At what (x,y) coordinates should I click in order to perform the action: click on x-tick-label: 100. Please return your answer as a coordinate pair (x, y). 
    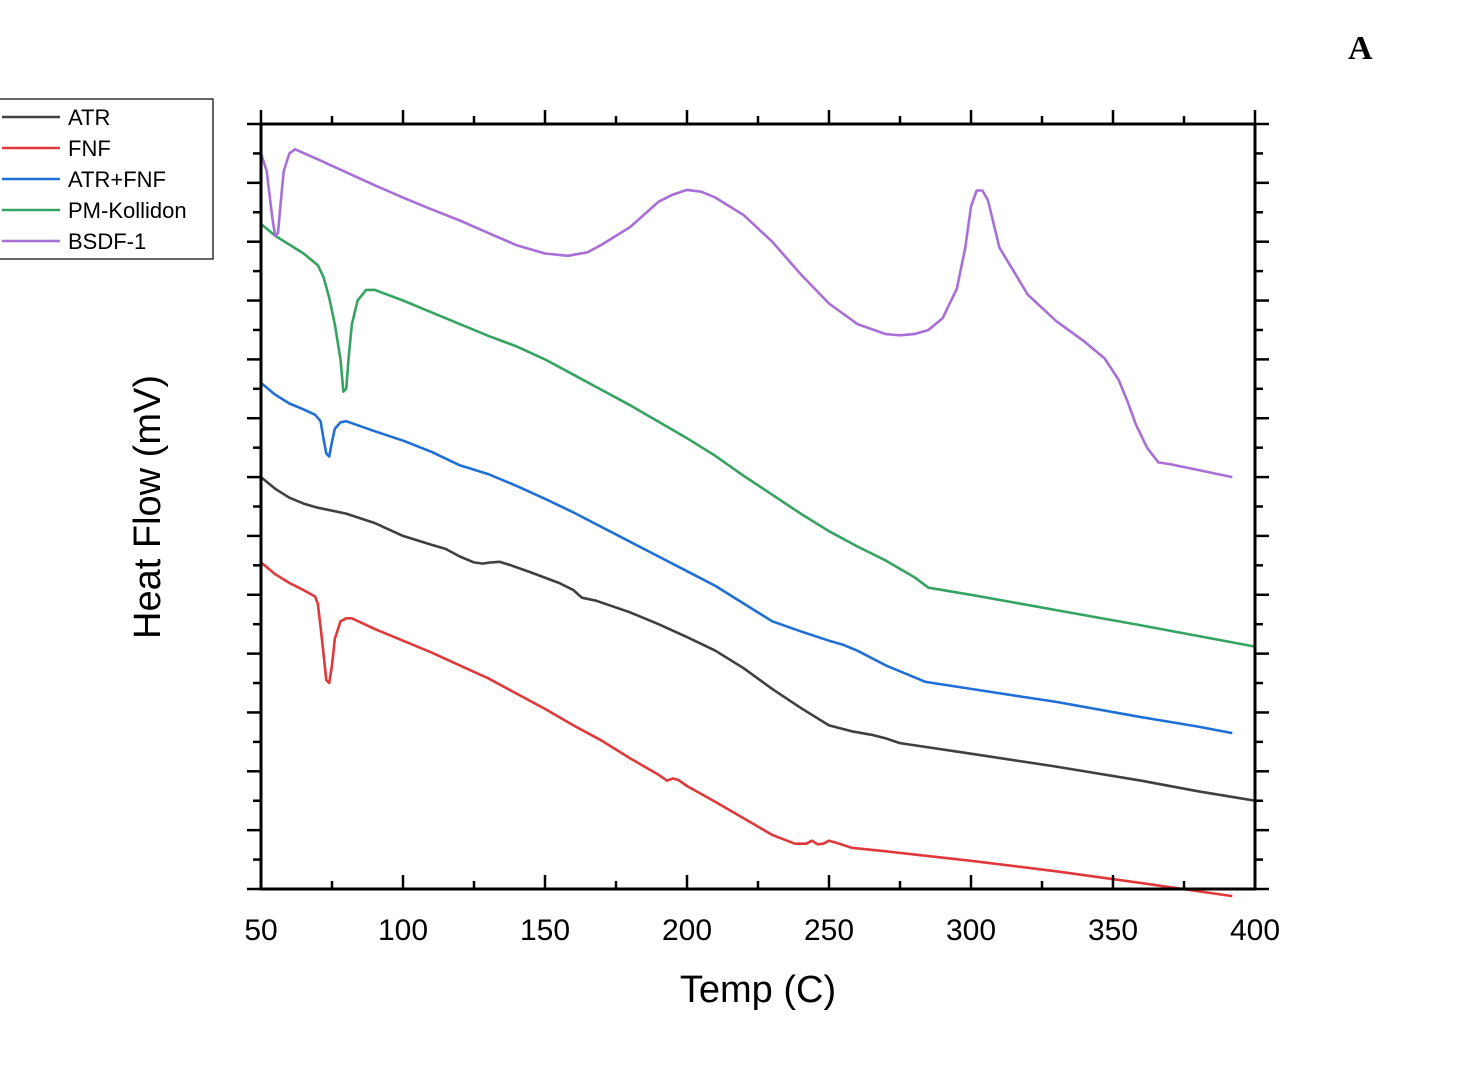
    Looking at the image, I should click on (403, 930).